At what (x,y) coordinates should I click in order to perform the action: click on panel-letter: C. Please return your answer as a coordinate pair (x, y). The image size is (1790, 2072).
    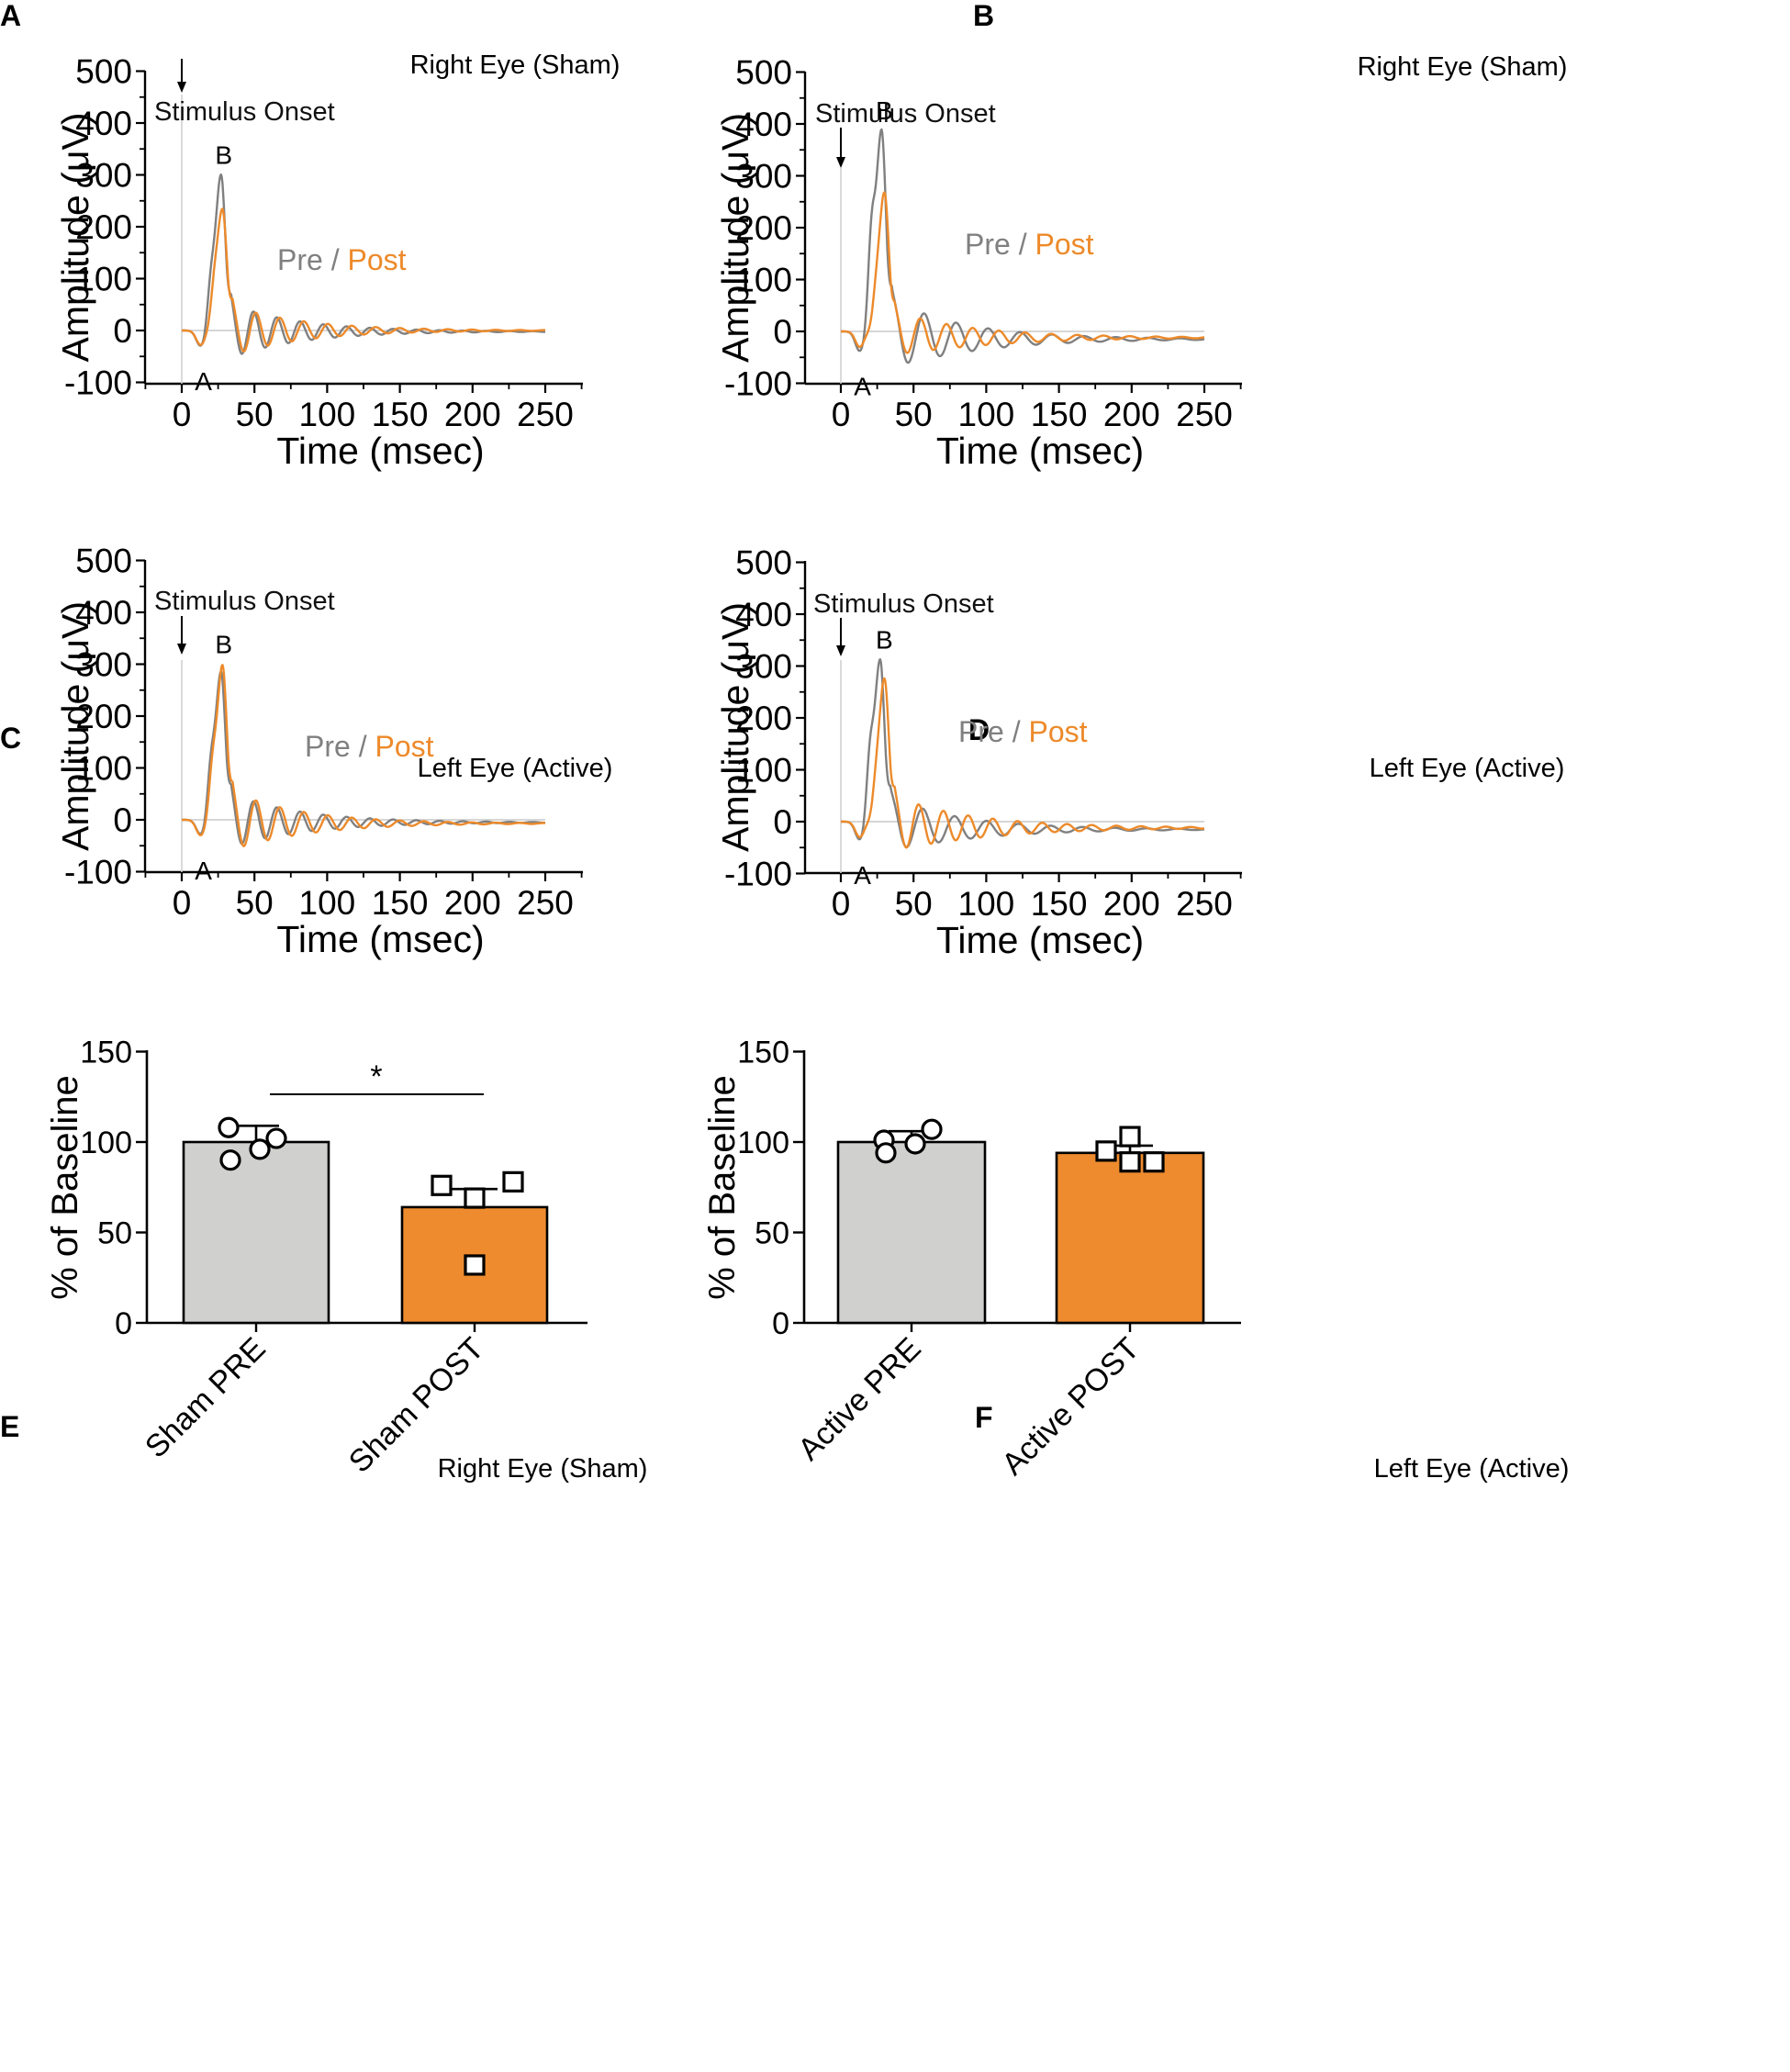
    Looking at the image, I should click on (10, 738).